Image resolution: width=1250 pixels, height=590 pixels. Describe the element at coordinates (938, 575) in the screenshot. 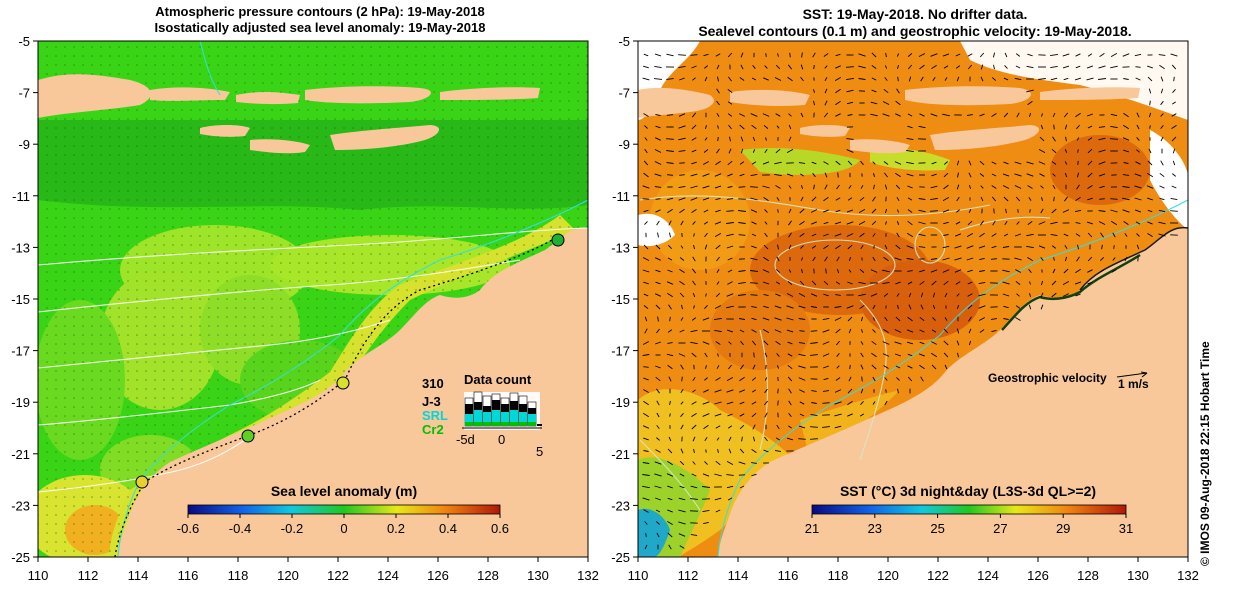

I see `x-tick-label: 122` at that location.